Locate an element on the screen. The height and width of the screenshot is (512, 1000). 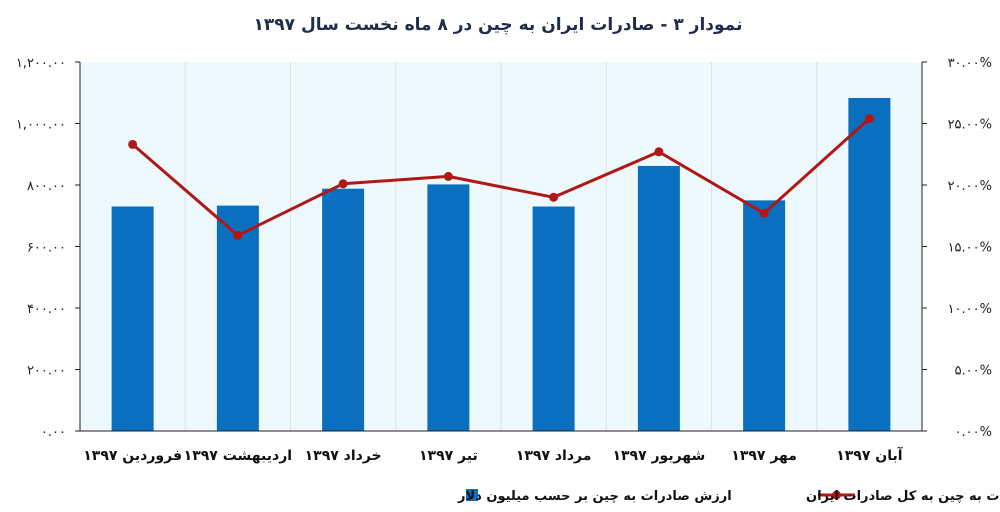
category-label: مرداد ۱۳۹۷ is located at coordinates (554, 456).